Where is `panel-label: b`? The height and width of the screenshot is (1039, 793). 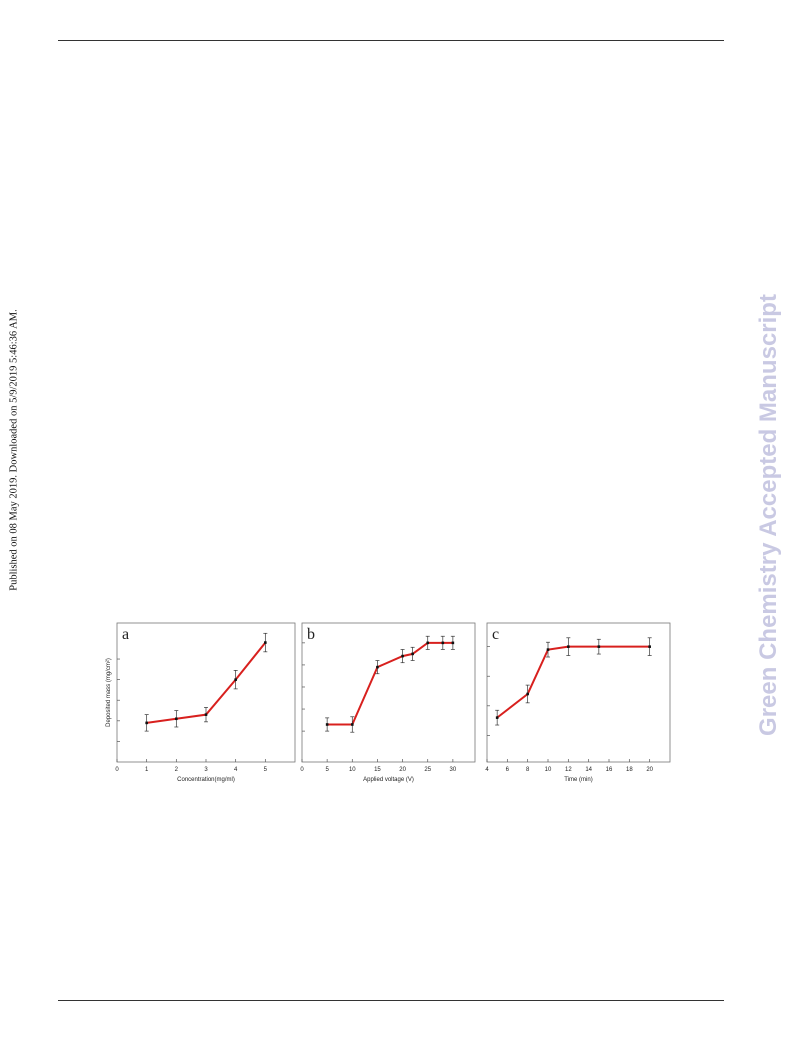 panel-label: b is located at coordinates (311, 634).